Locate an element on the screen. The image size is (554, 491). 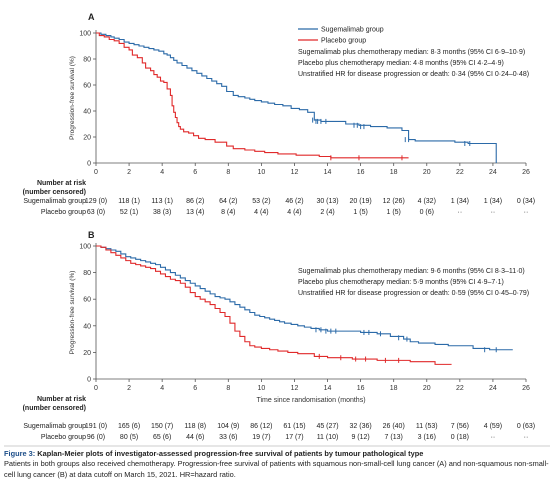
y-tick-label: 80 is located at coordinates (87, 60).